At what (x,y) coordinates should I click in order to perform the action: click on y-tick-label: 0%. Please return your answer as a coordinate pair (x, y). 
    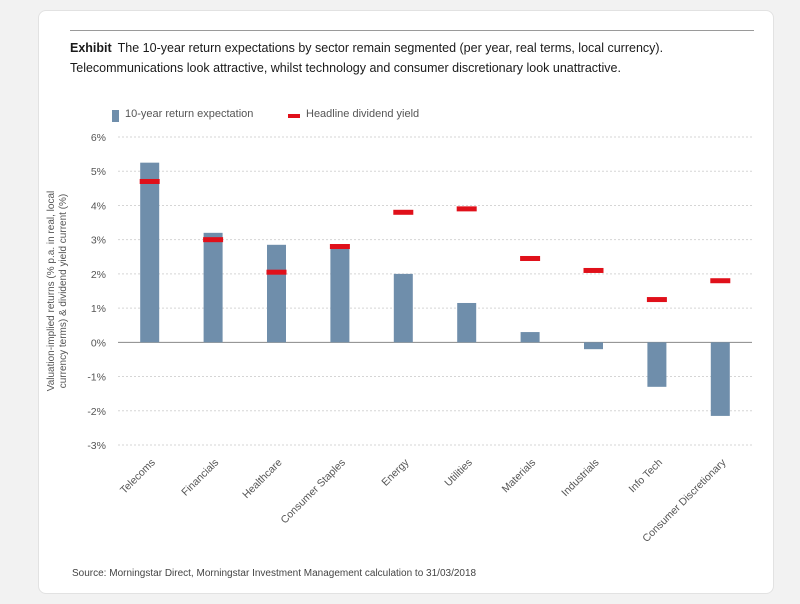
    Looking at the image, I should click on (98, 343).